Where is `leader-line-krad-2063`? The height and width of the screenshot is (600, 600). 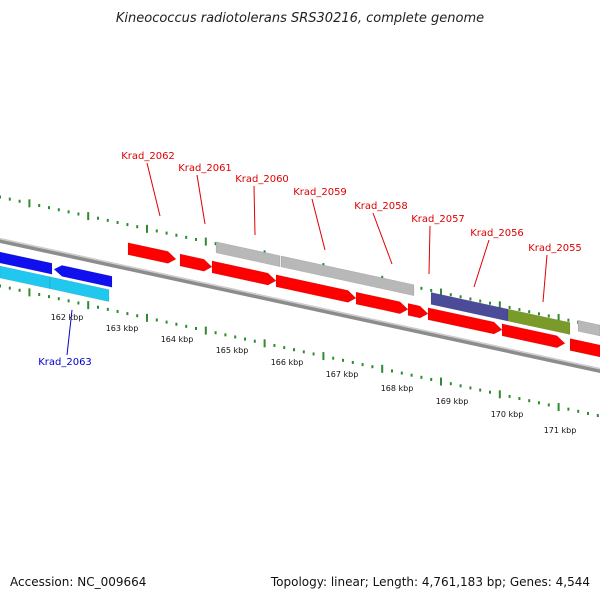
leader-line-krad-2063 is located at coordinates (69, 332).